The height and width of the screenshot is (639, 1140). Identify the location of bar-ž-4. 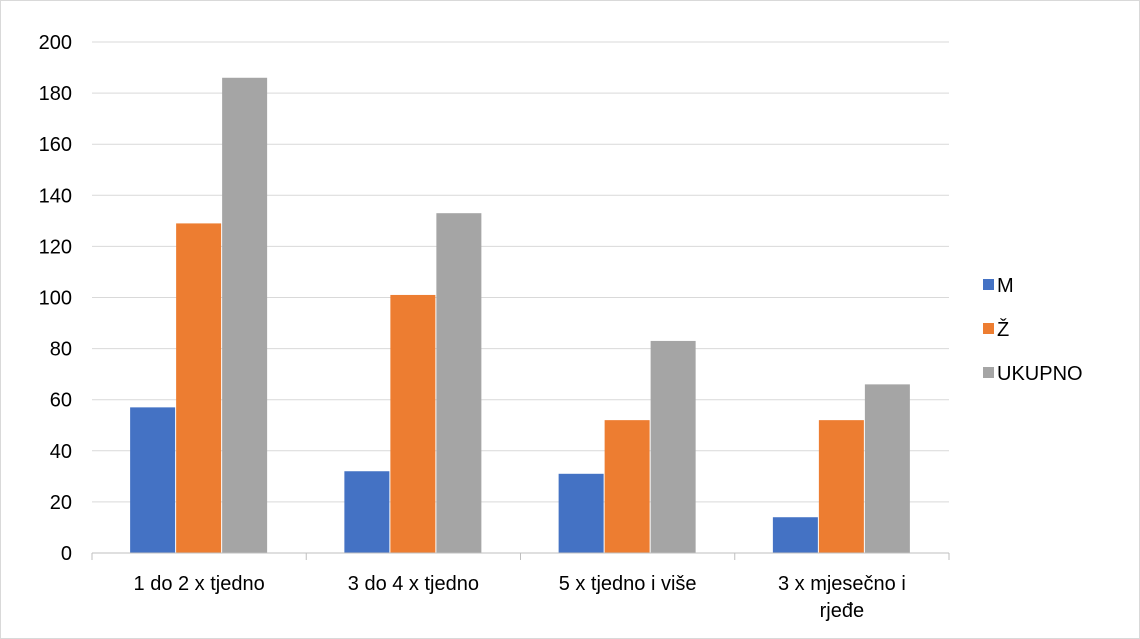
(841, 486).